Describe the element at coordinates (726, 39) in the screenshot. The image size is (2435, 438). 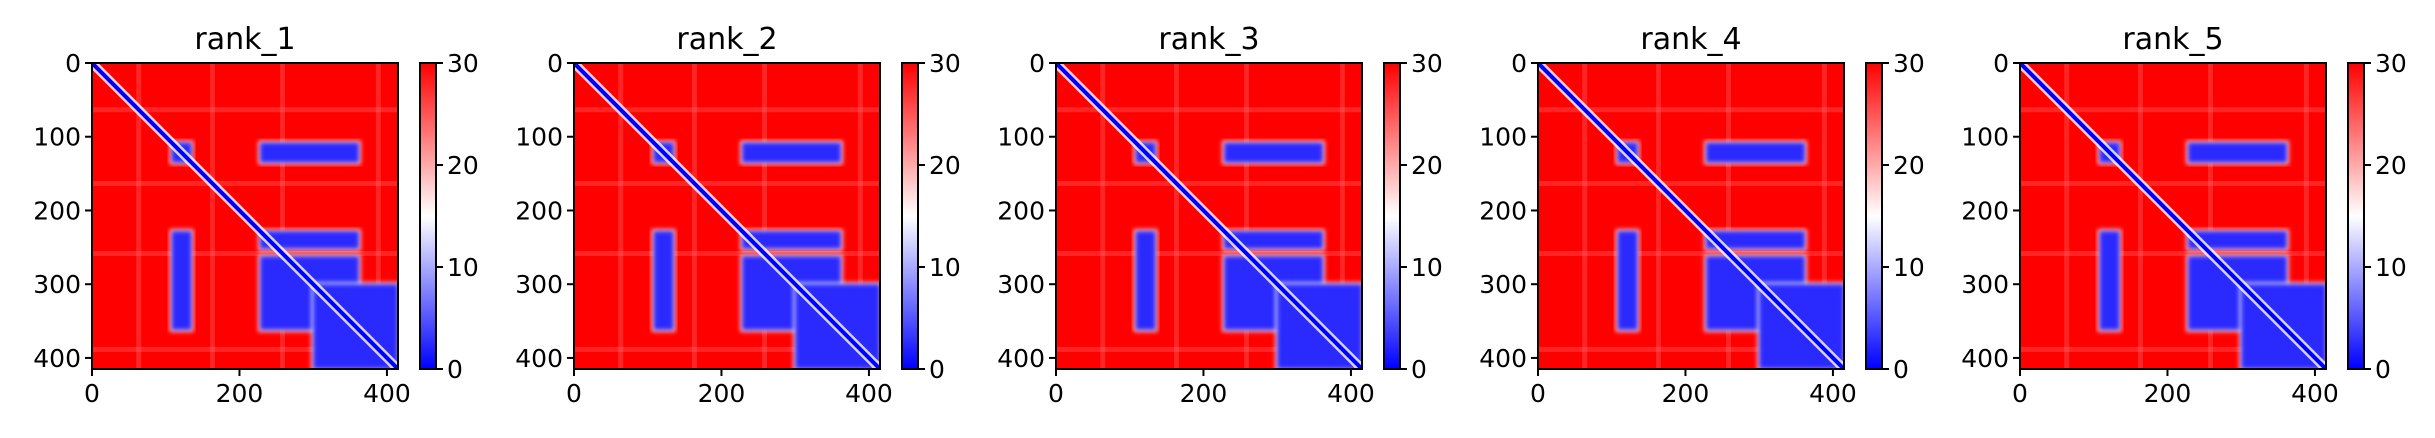
I see `panel-title: rank_2` at that location.